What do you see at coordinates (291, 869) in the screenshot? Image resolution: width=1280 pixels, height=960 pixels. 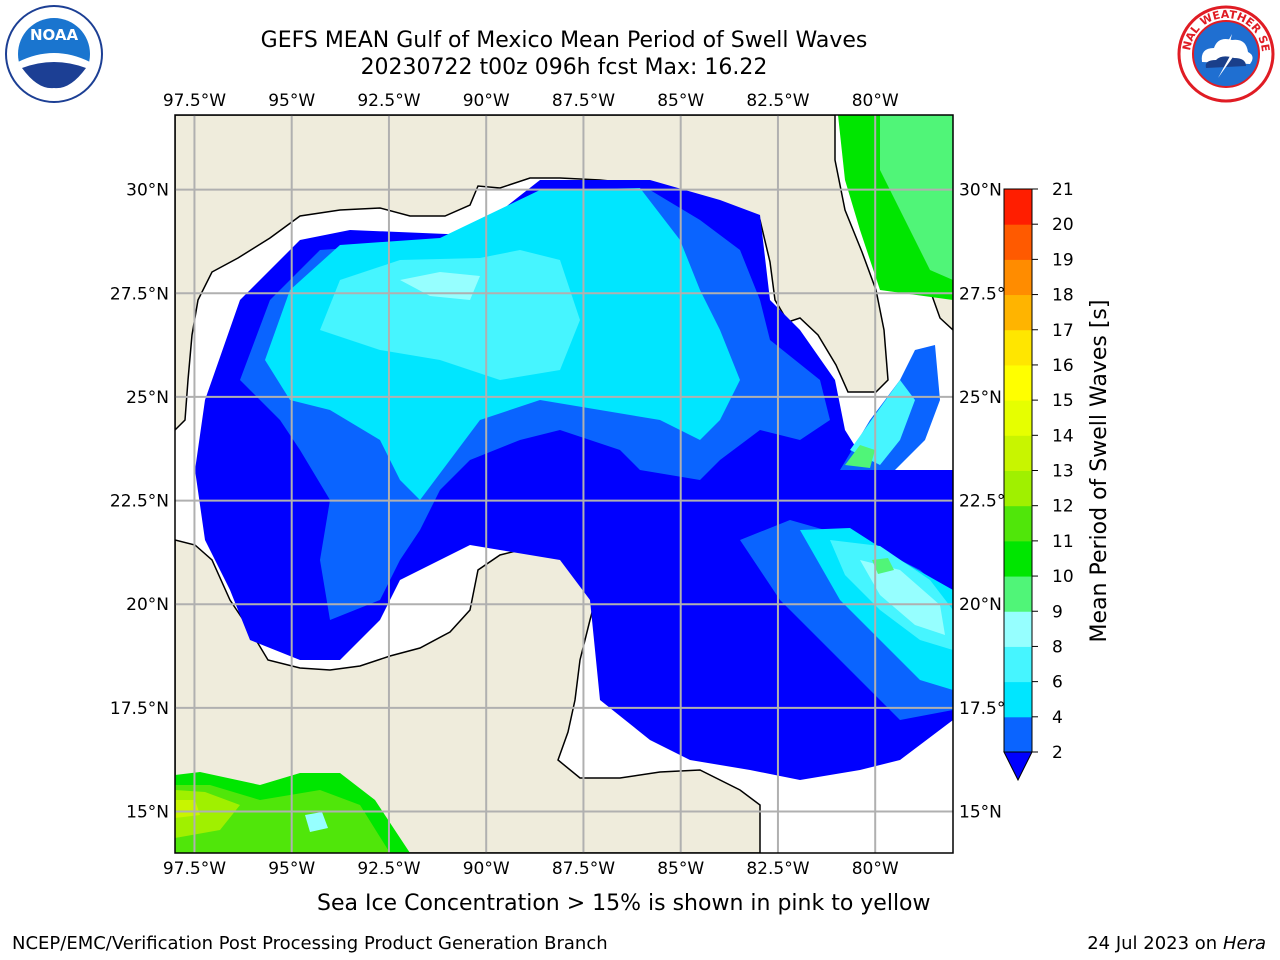 I see `lon-label-bottom: 95°W` at bounding box center [291, 869].